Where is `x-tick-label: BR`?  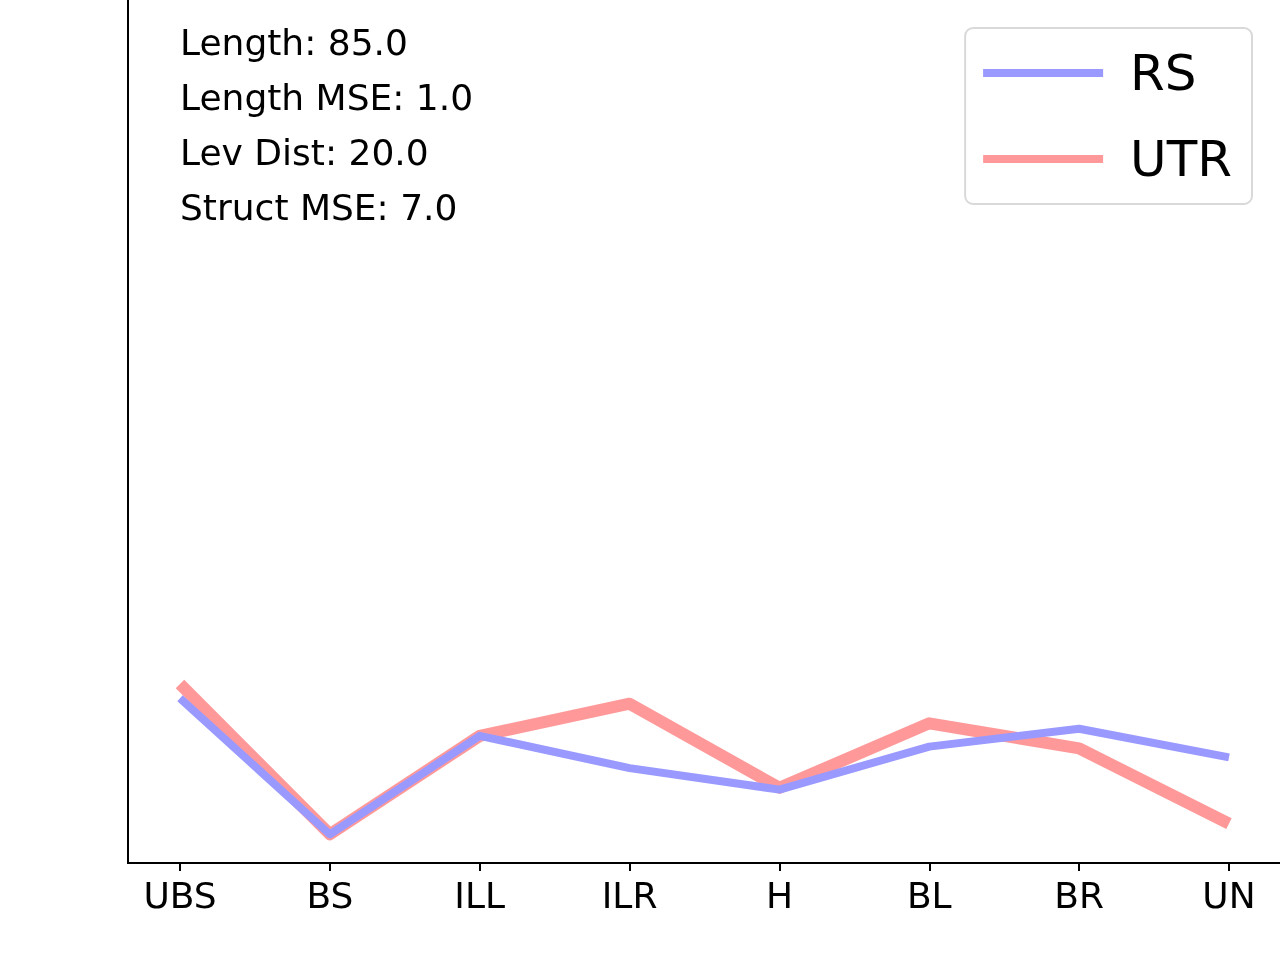 x-tick-label: BR is located at coordinates (1079, 895).